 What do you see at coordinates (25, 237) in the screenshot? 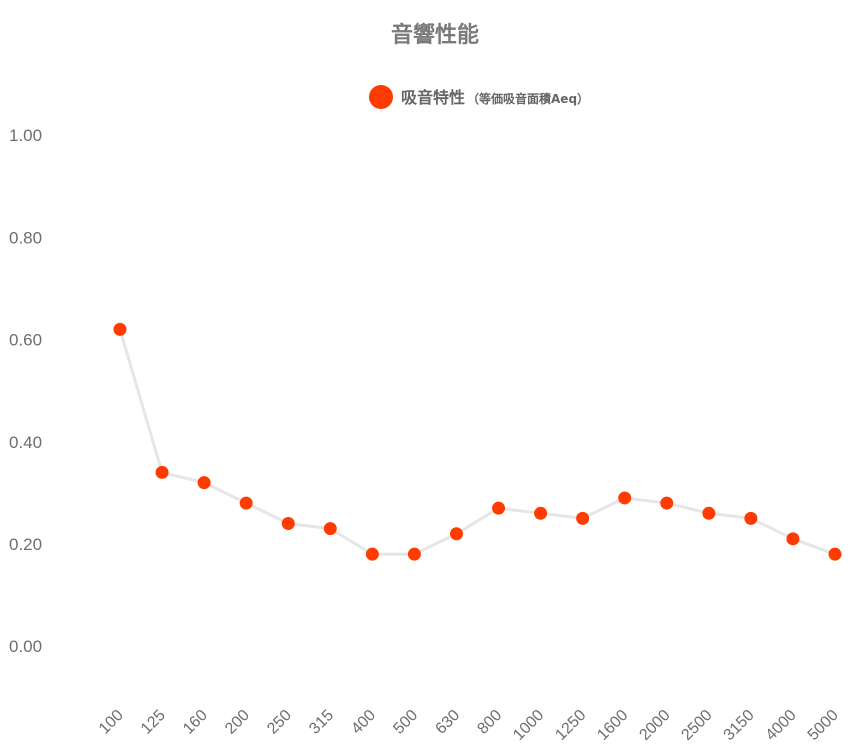
I see `y-tick-label: 0.80` at bounding box center [25, 237].